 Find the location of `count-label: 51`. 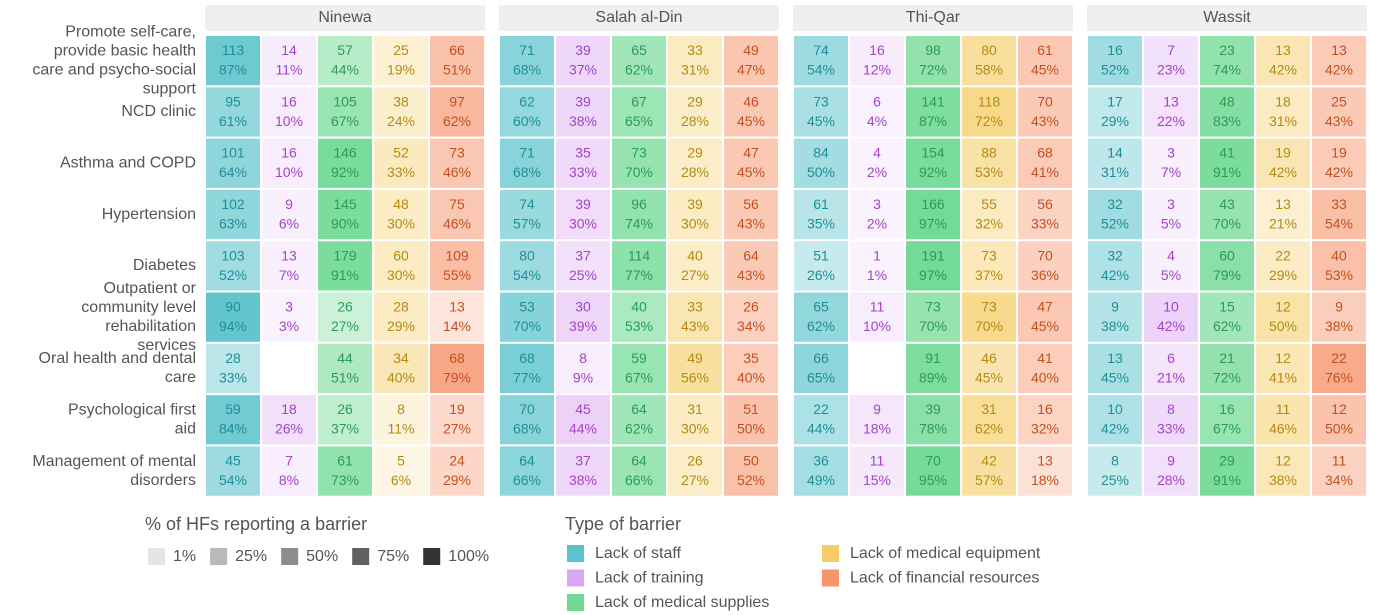

count-label: 51 is located at coordinates (751, 409).